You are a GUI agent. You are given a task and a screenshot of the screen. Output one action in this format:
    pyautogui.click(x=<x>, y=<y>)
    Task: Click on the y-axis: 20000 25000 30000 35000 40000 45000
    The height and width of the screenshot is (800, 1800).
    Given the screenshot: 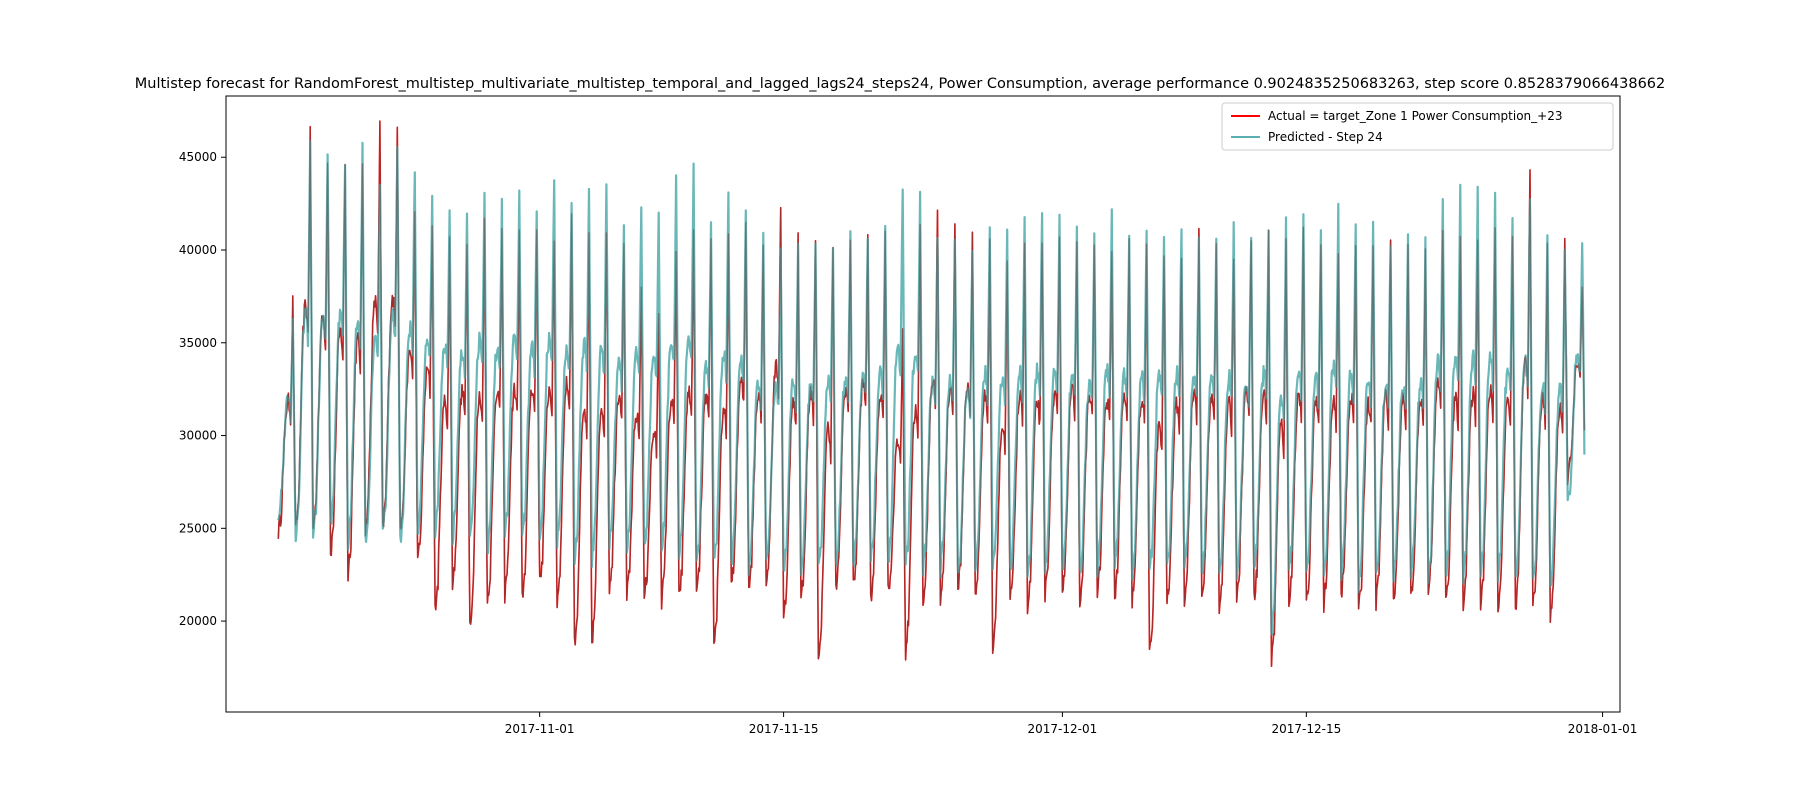 What is the action you would take?
    pyautogui.click(x=202, y=389)
    